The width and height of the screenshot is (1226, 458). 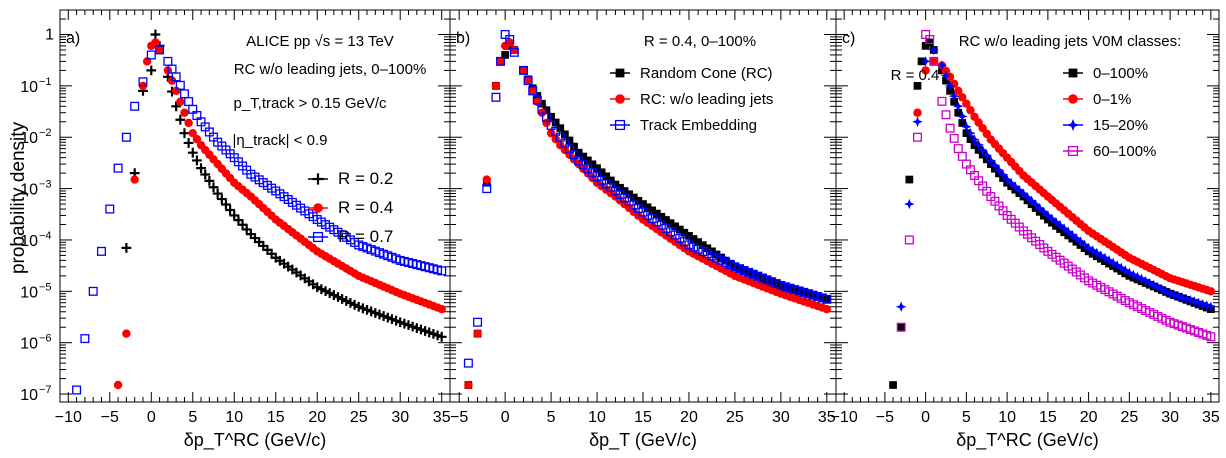 What do you see at coordinates (45, 236) in the screenshot?
I see `y-tick-label-exponent: −4` at bounding box center [45, 236].